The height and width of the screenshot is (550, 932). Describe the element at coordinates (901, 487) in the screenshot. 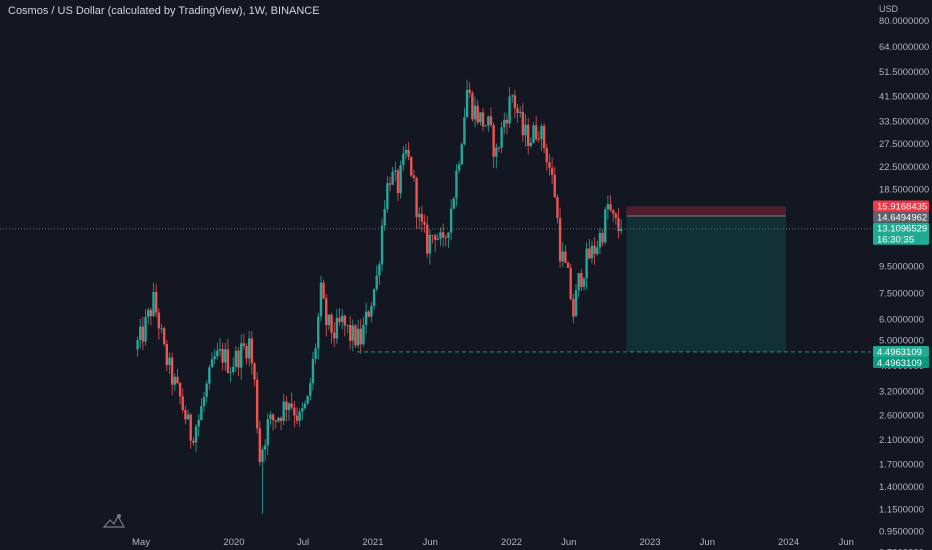

I see `price-tick-label: 1.4000000` at that location.